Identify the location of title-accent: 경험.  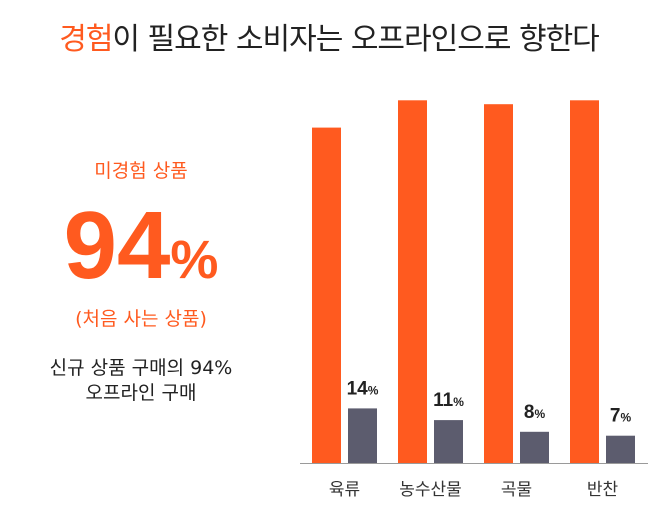
(86, 39).